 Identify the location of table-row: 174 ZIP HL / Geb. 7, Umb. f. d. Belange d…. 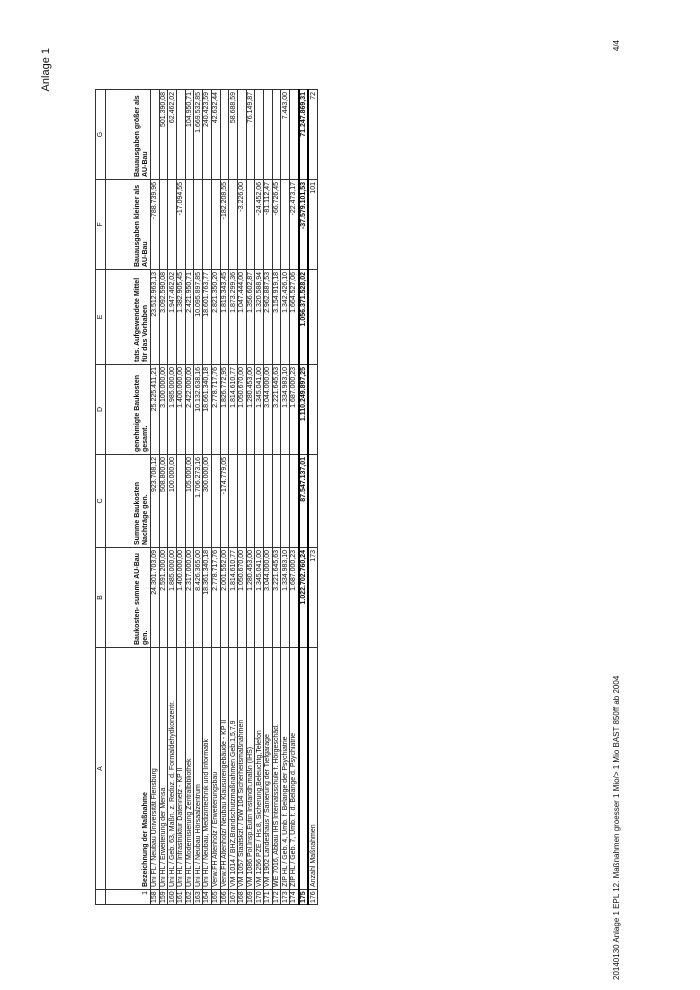
(294, 497).